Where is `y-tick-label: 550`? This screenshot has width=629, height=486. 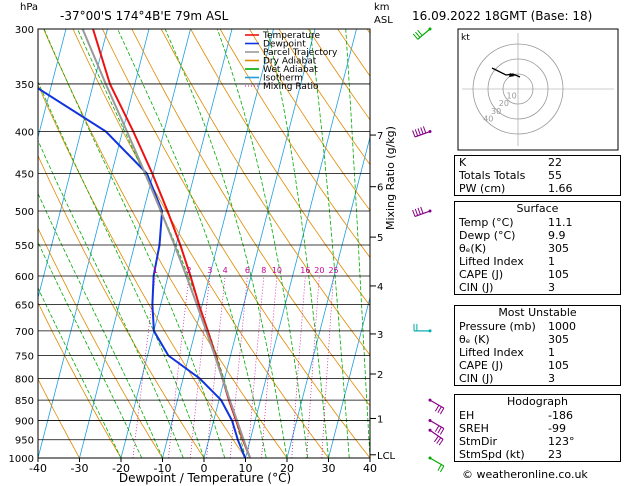 y-tick-label: 550 is located at coordinates (24, 246).